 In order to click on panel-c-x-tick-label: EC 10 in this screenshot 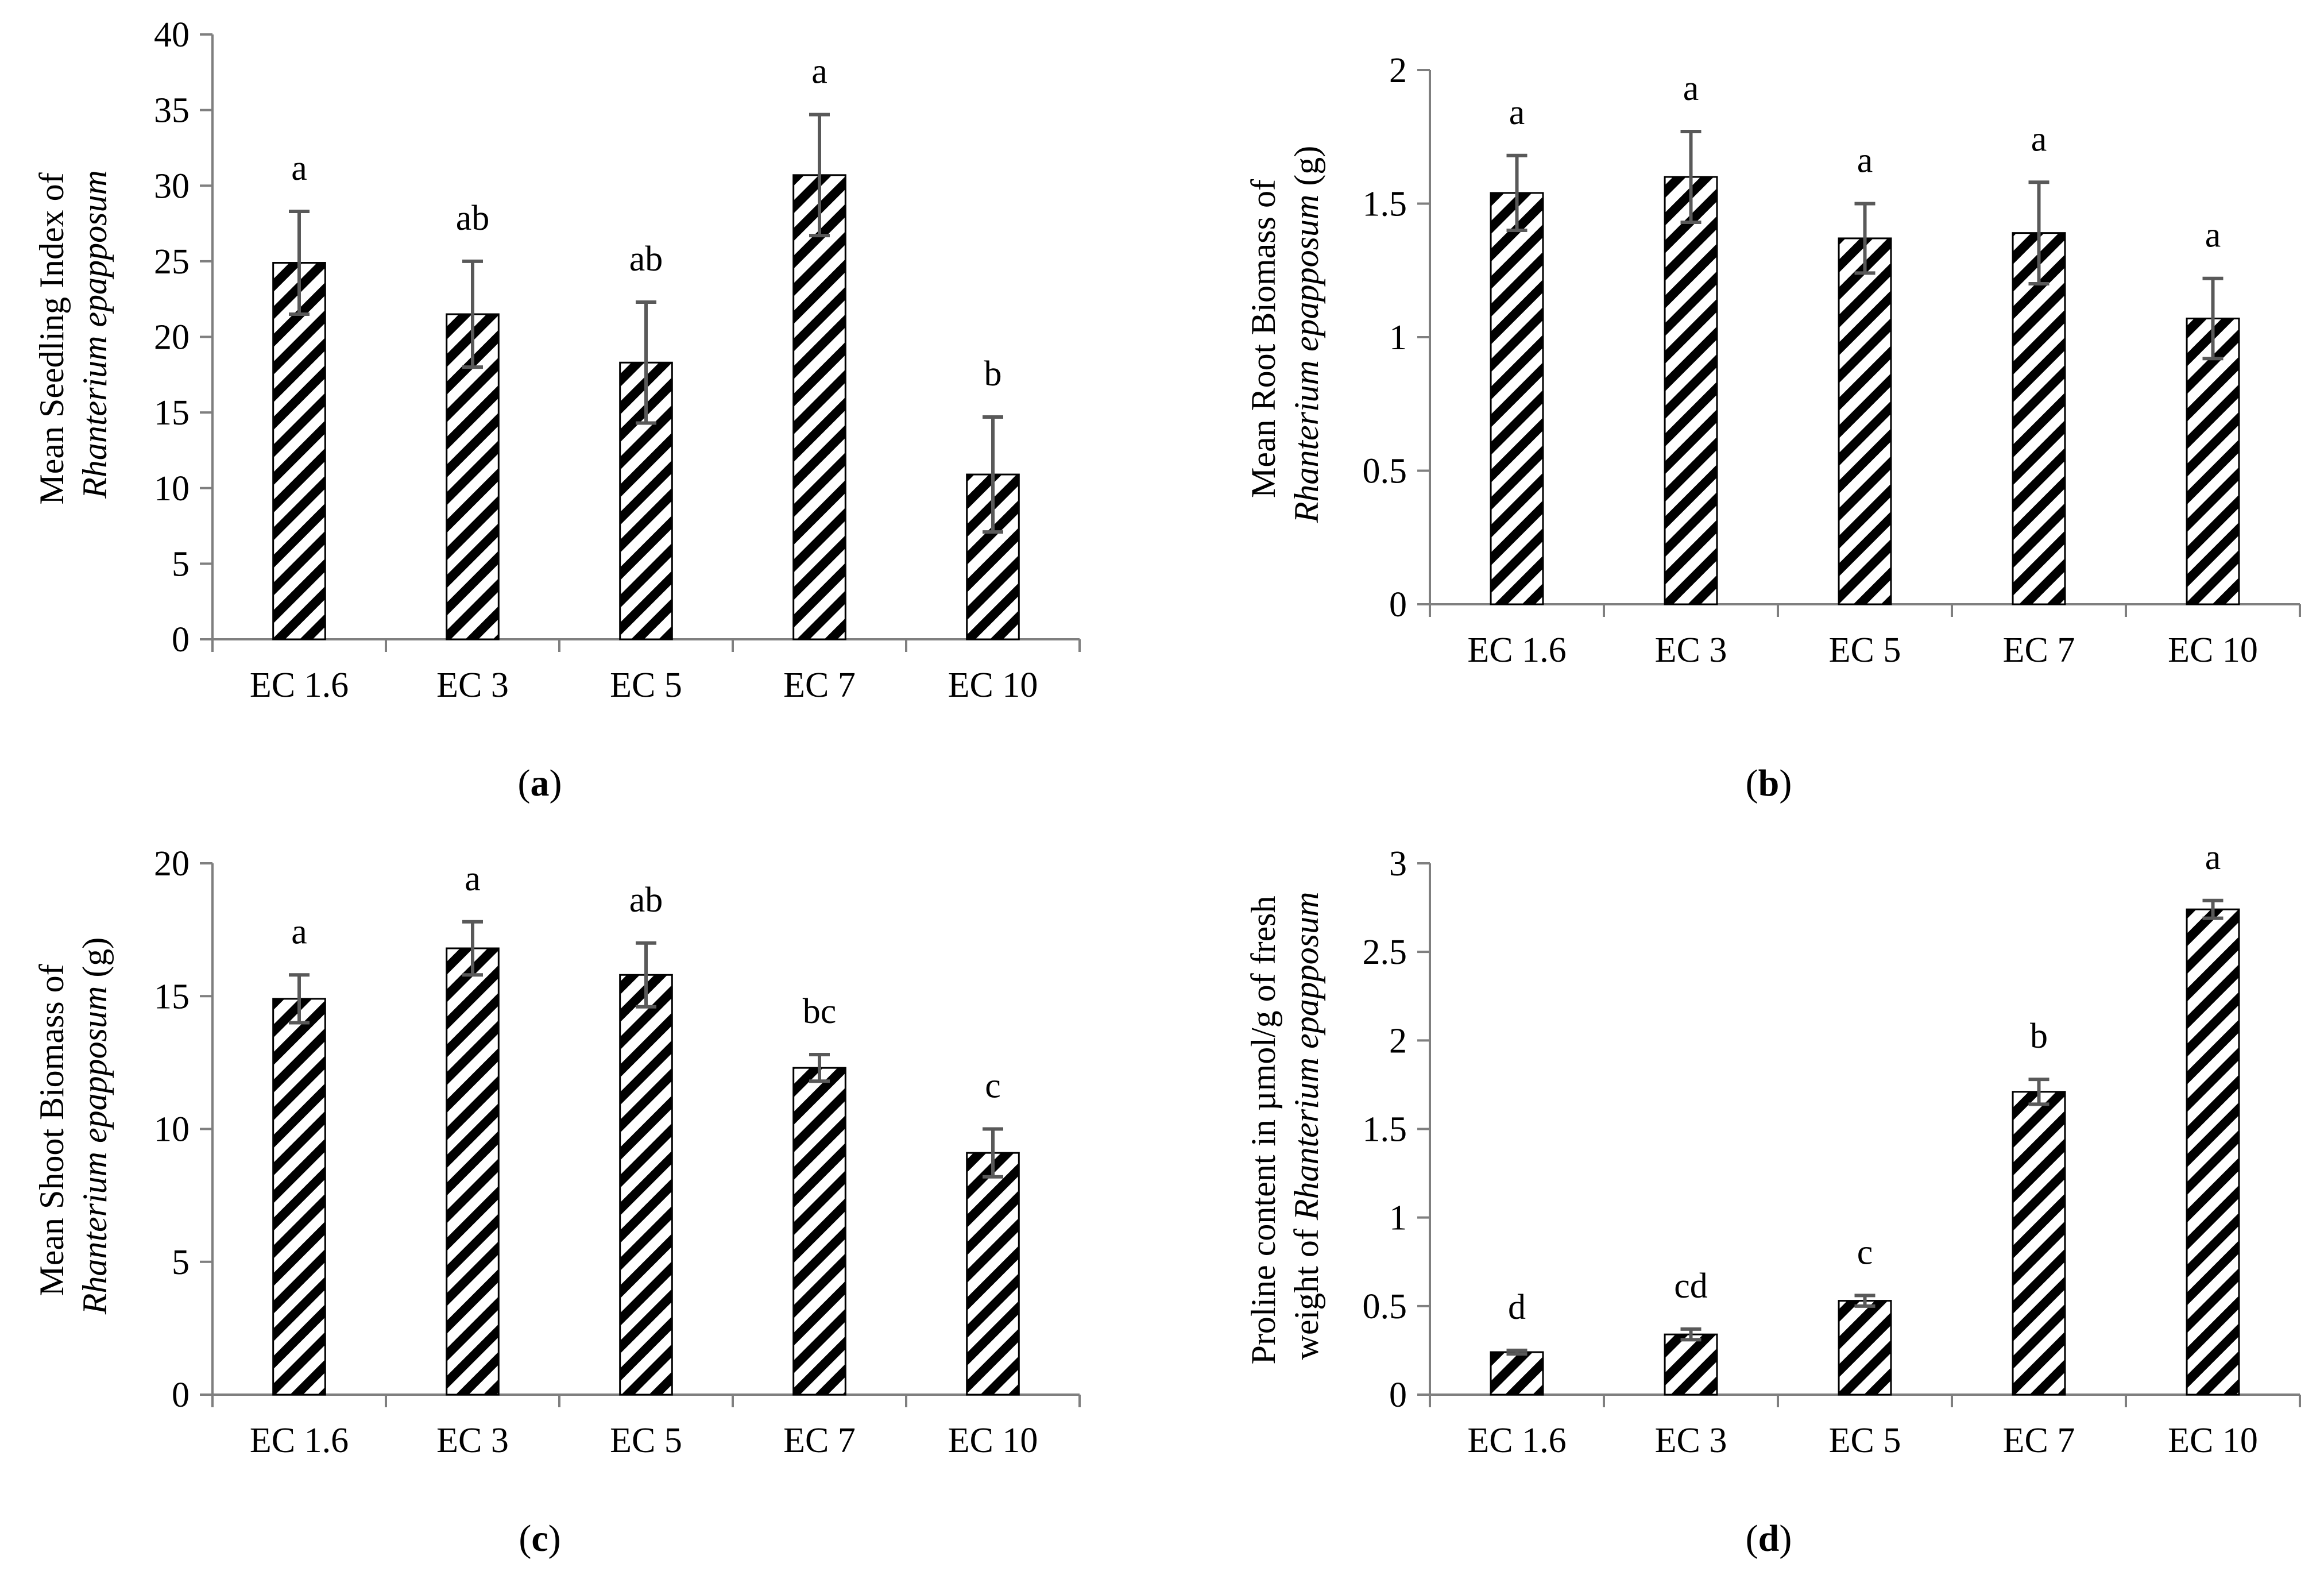, I will do `click(993, 1440)`.